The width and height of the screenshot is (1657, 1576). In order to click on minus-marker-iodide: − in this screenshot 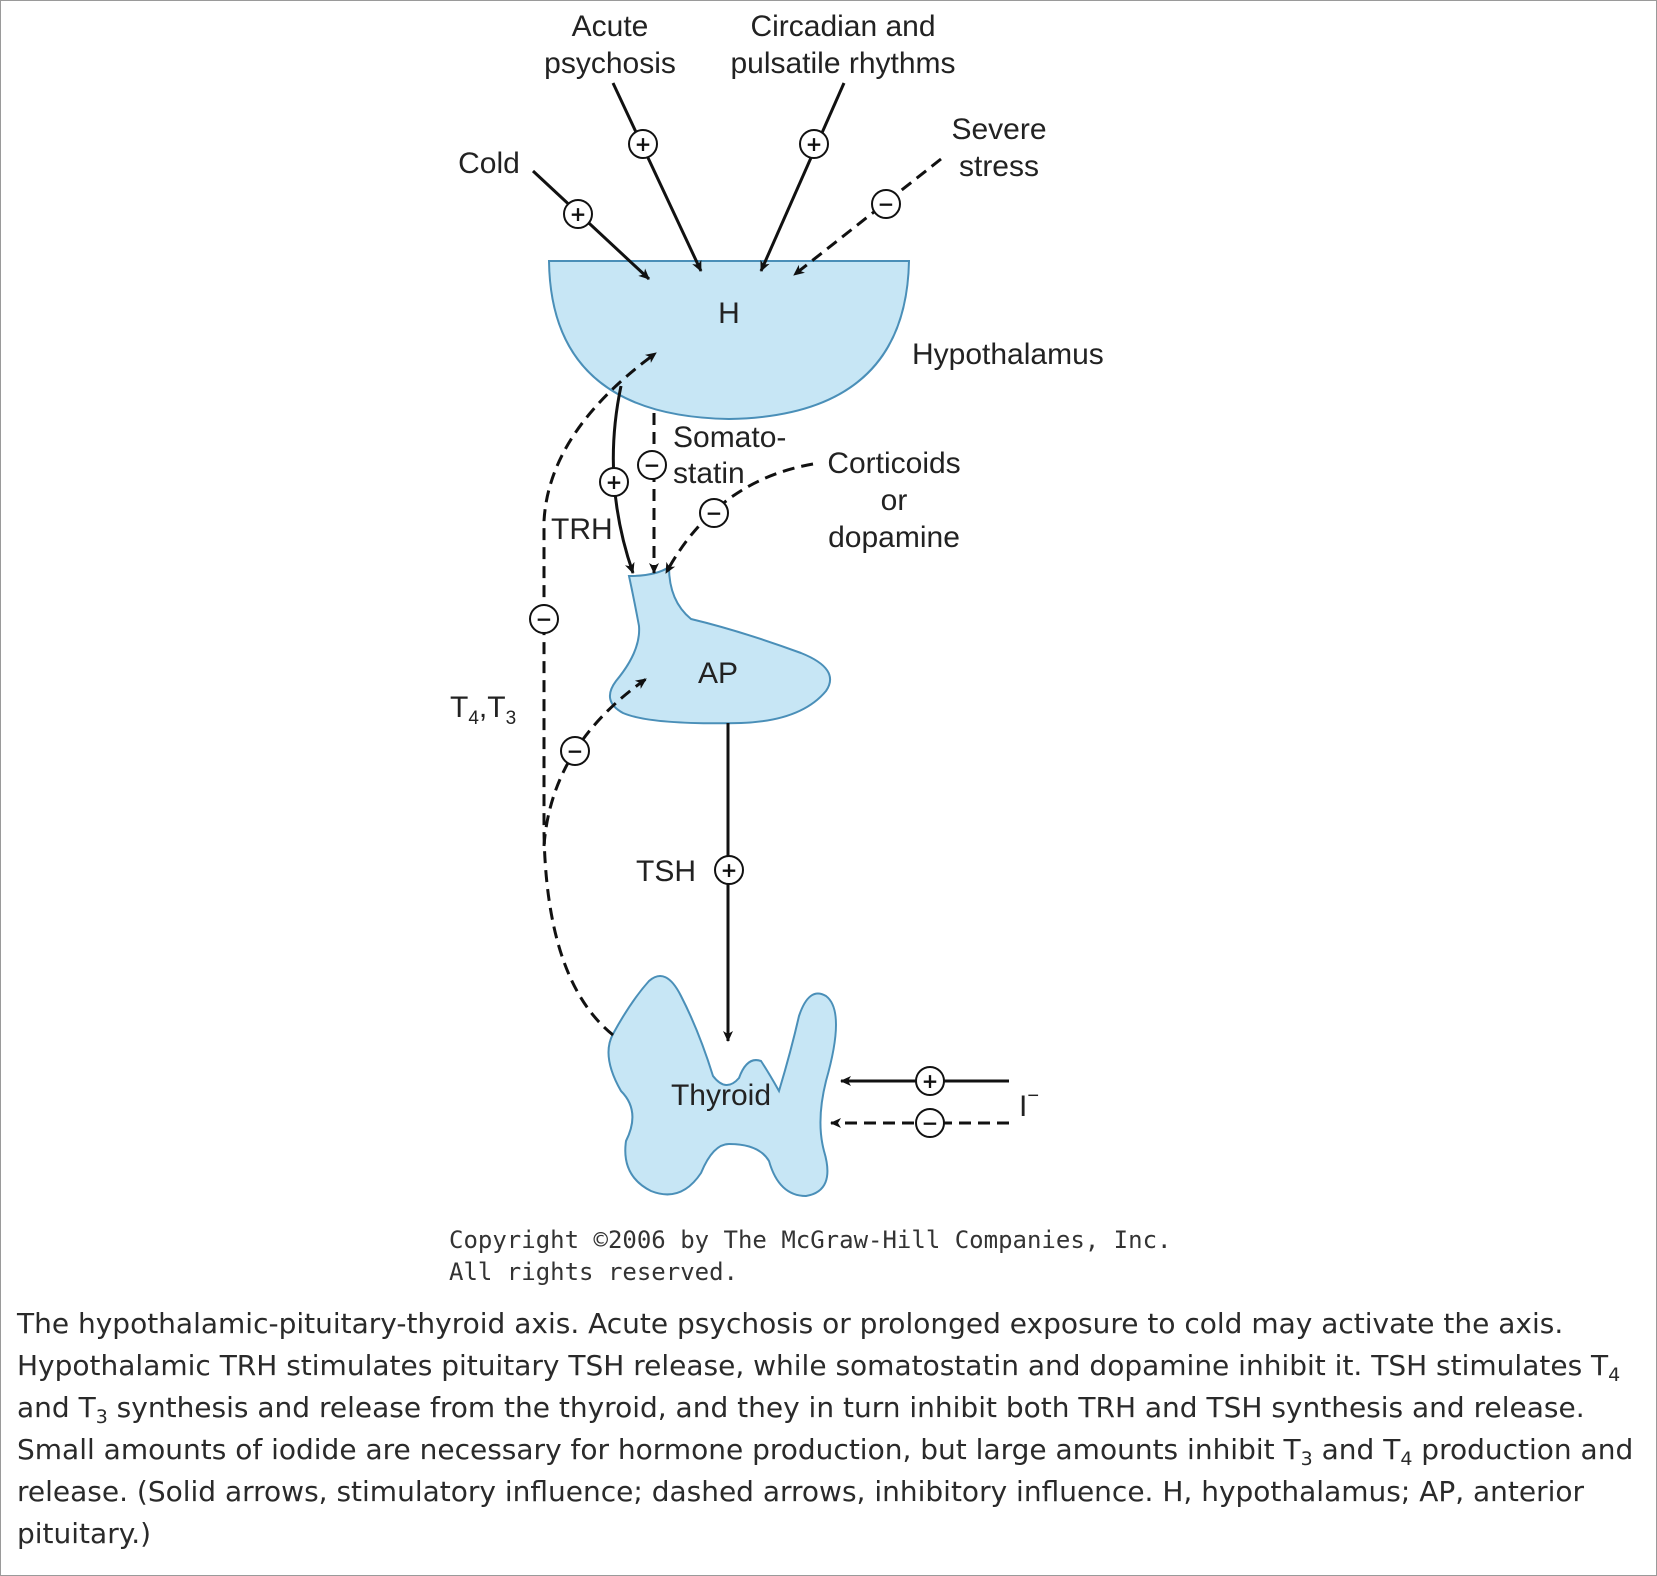, I will do `click(930, 1123)`.